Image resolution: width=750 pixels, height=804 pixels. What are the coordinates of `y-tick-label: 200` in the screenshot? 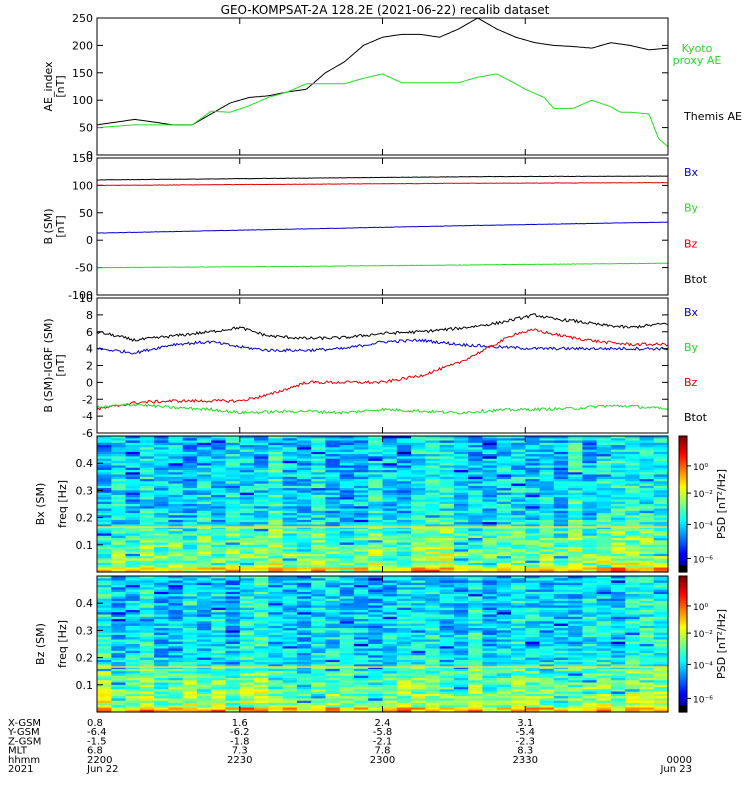 It's located at (82, 45).